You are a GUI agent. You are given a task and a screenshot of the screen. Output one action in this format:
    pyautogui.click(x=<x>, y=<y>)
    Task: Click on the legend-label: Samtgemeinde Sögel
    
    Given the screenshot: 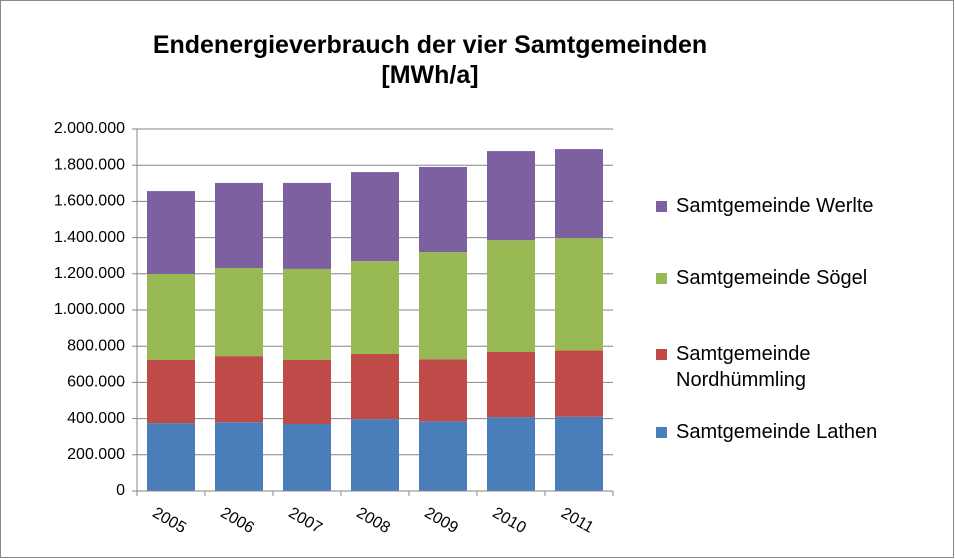 What is the action you would take?
    pyautogui.click(x=772, y=278)
    